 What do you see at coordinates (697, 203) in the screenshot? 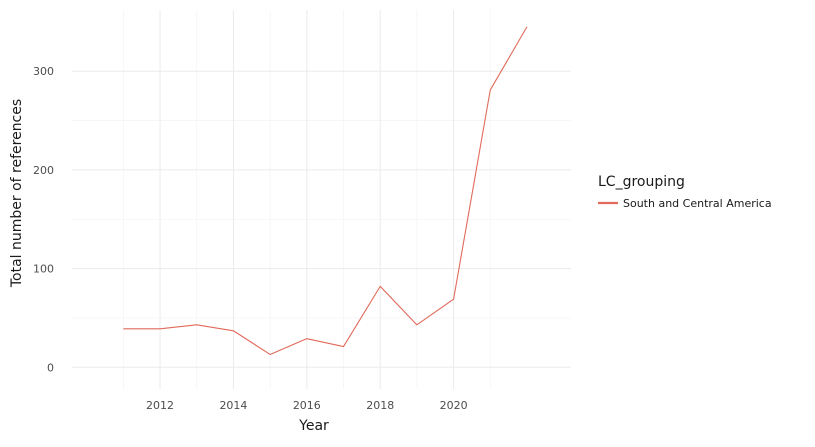
I see `legend-label: South and Central America` at bounding box center [697, 203].